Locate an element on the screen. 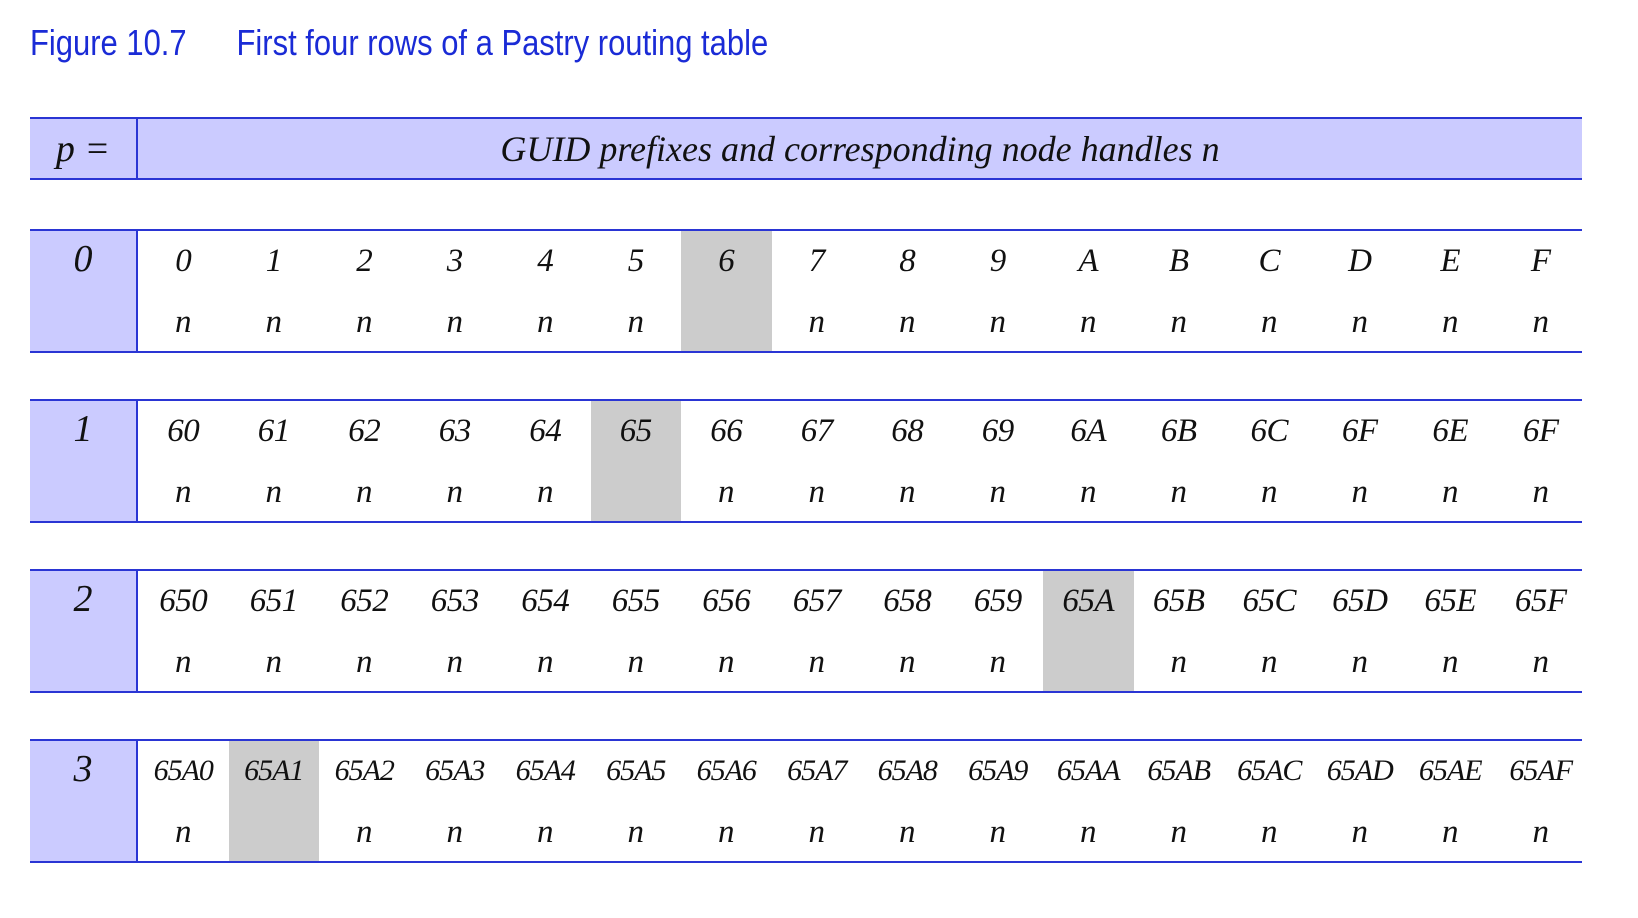 Image resolution: width=1638 pixels, height=918 pixels. prefix-cell: 68 n is located at coordinates (907, 461).